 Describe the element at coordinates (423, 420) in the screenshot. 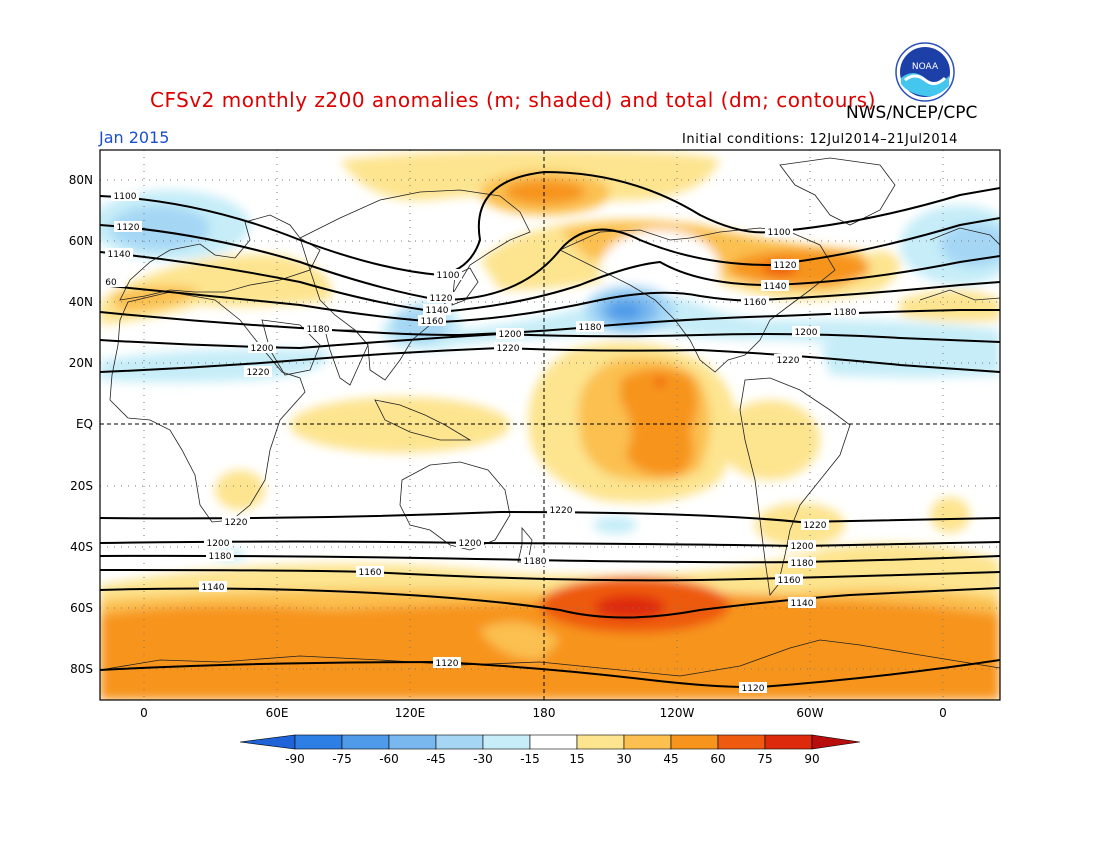

I see `maritime-coast` at that location.